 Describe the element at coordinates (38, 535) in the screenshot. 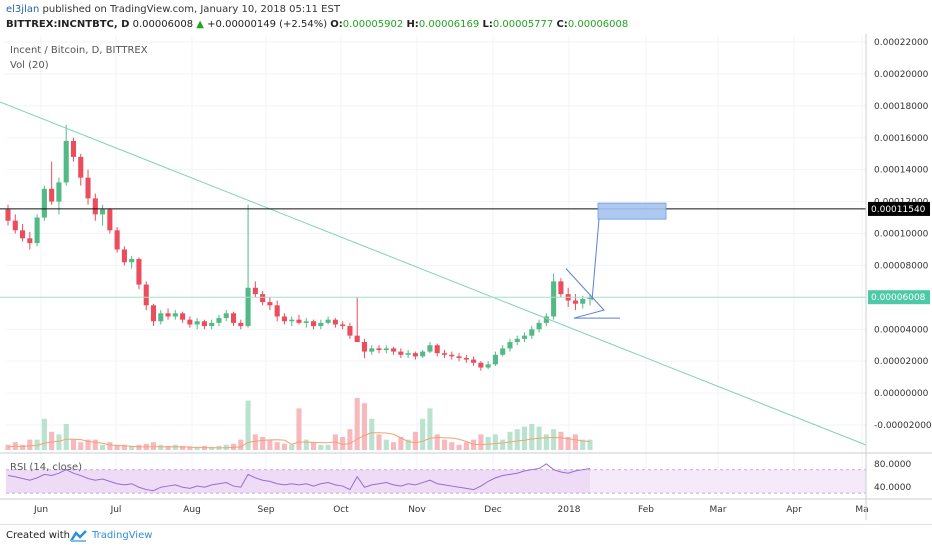

I see `created-with-text: Created with` at that location.